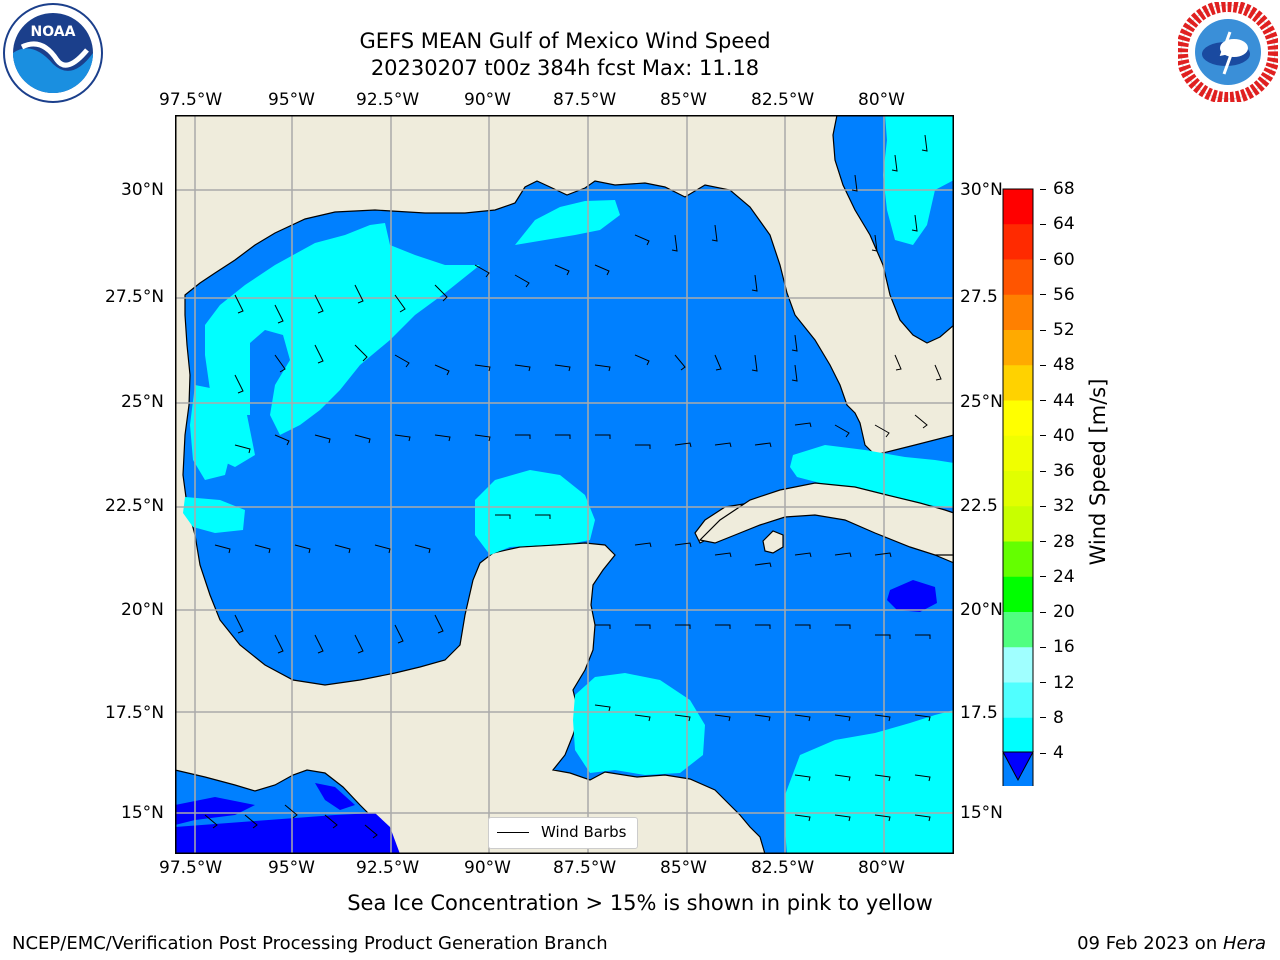  What do you see at coordinates (979, 297) in the screenshot?
I see `lat-label-right: 27.5` at bounding box center [979, 297].